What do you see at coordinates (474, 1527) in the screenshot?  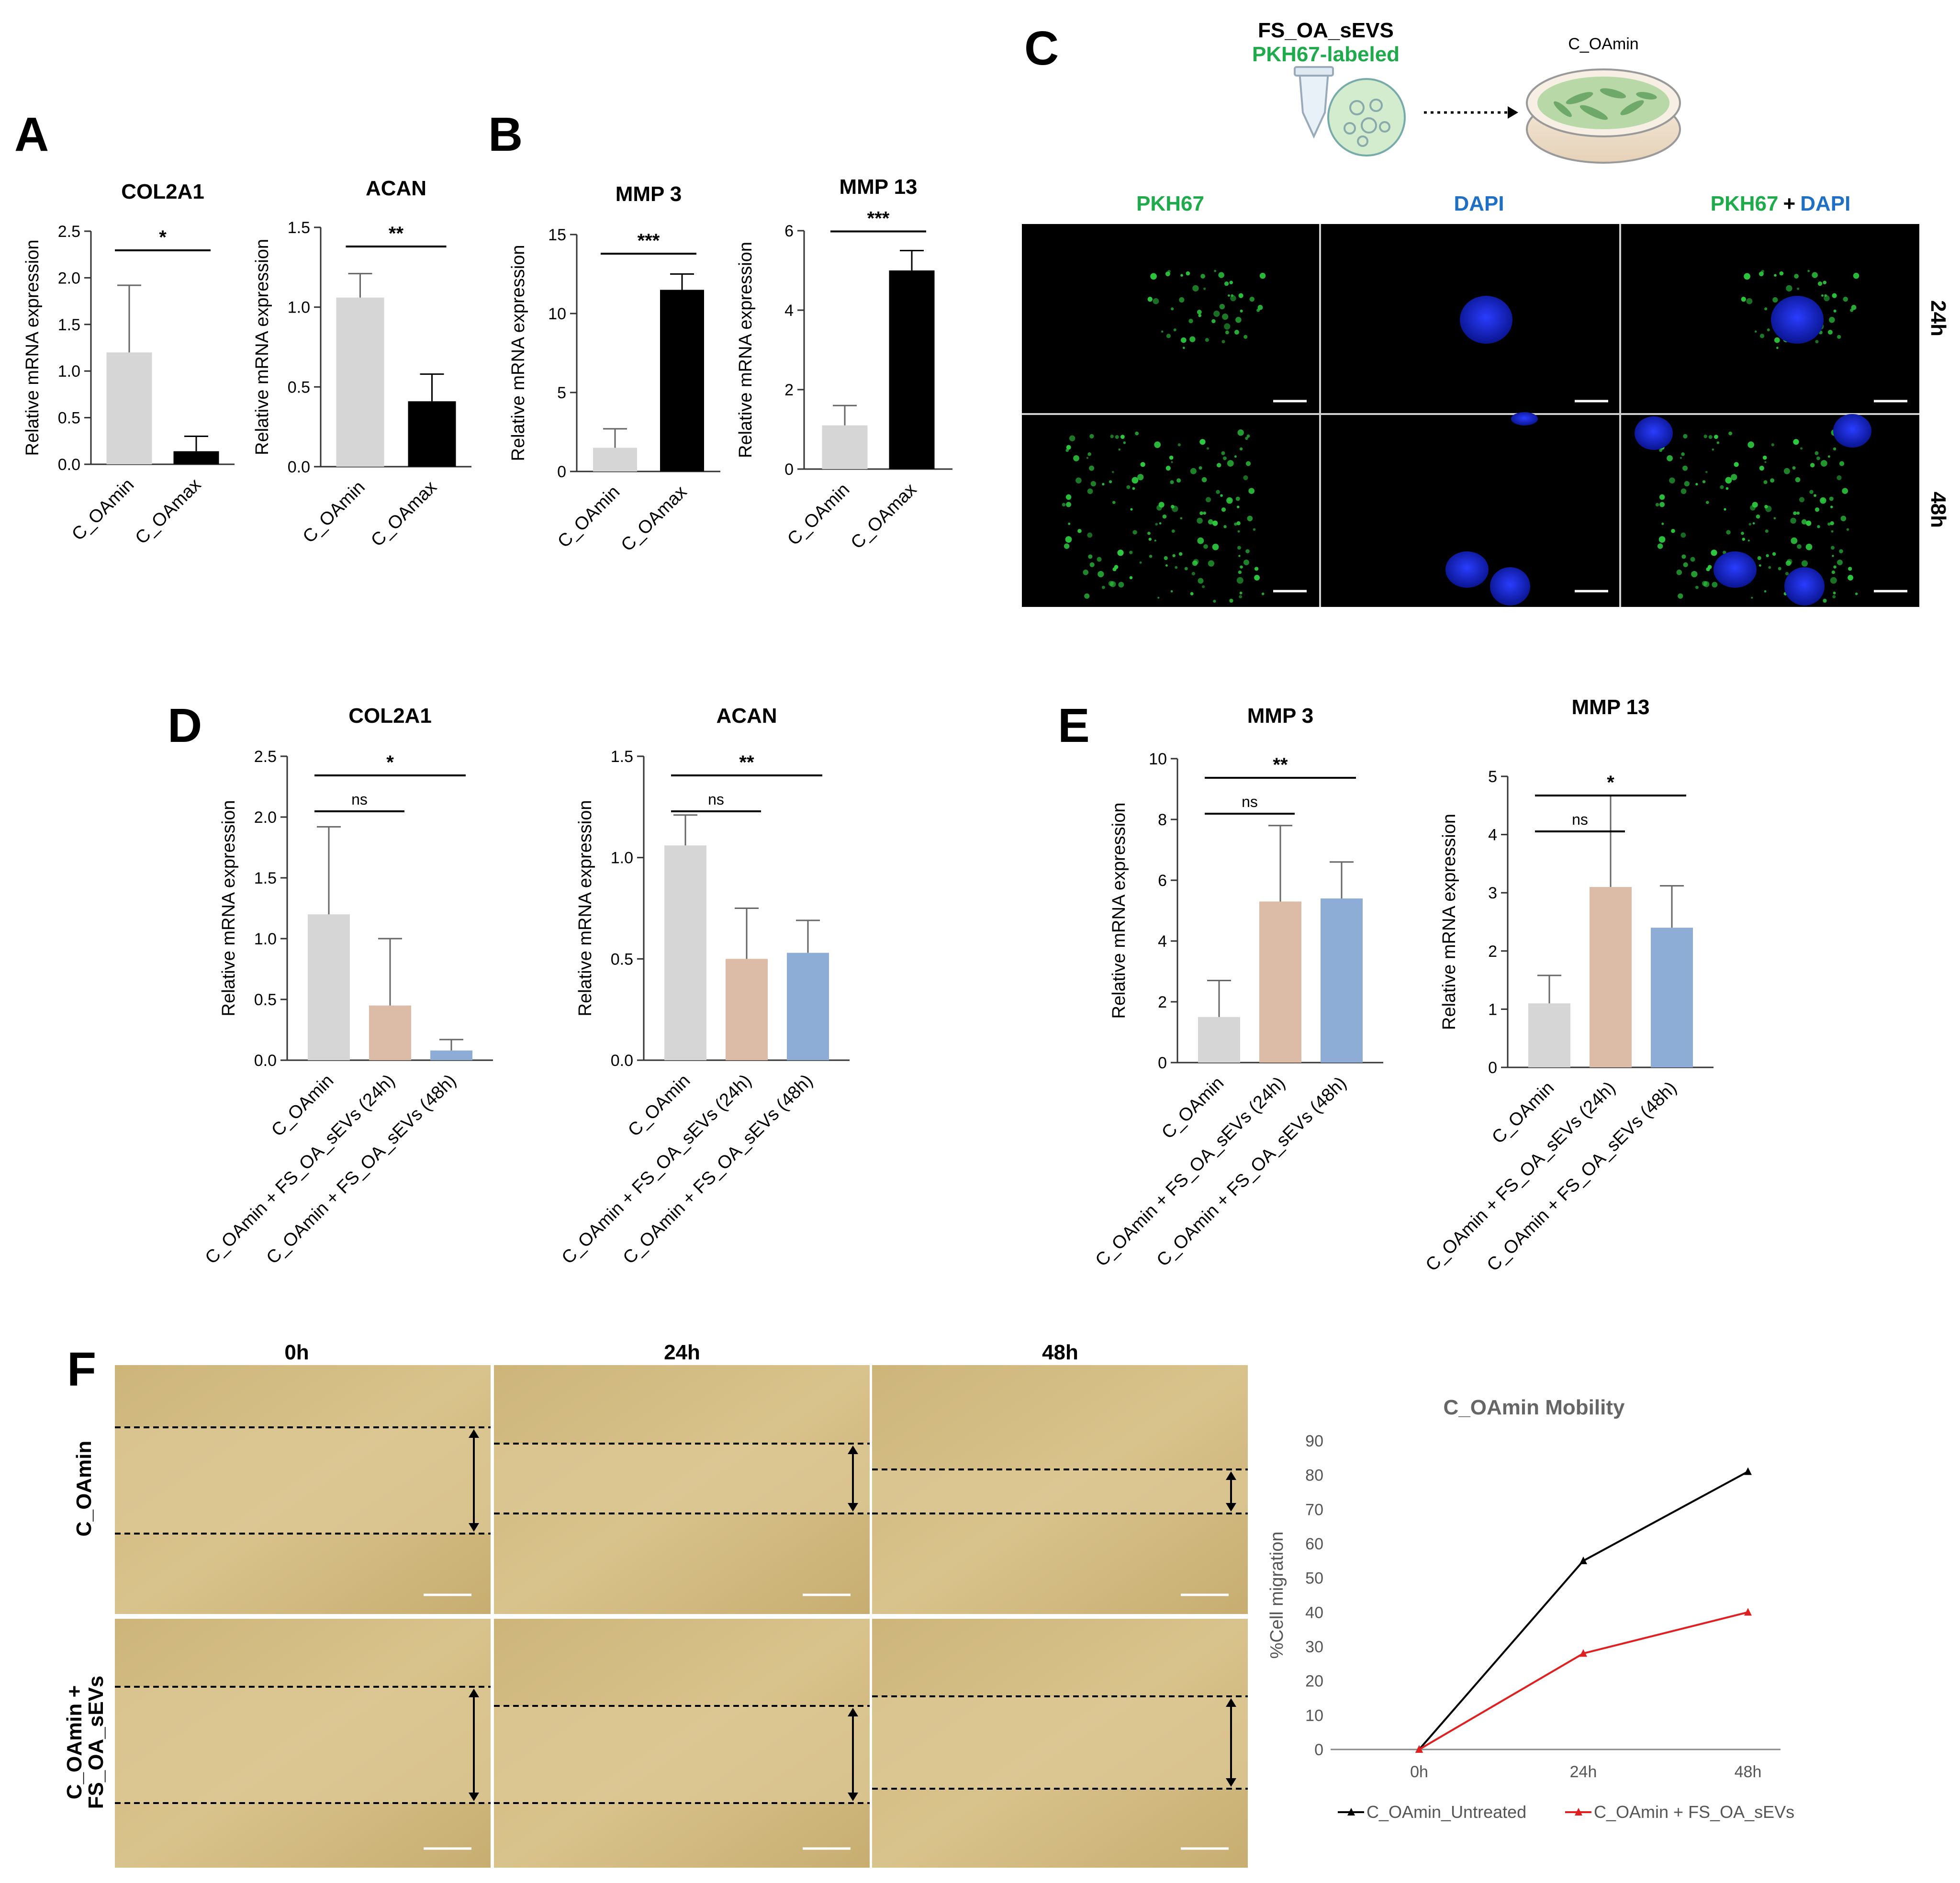 I see `arrow-down-icon` at bounding box center [474, 1527].